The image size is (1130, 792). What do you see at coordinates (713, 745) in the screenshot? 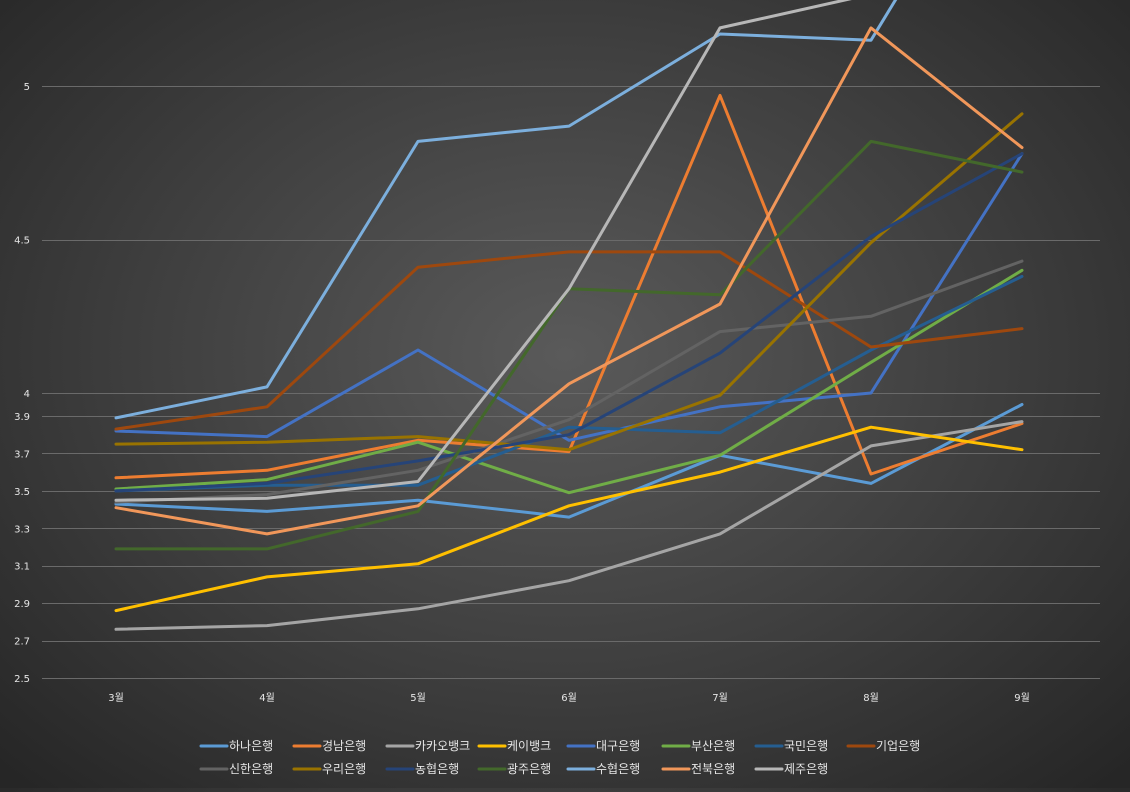
I see `legend-label: 부산은행` at bounding box center [713, 745].